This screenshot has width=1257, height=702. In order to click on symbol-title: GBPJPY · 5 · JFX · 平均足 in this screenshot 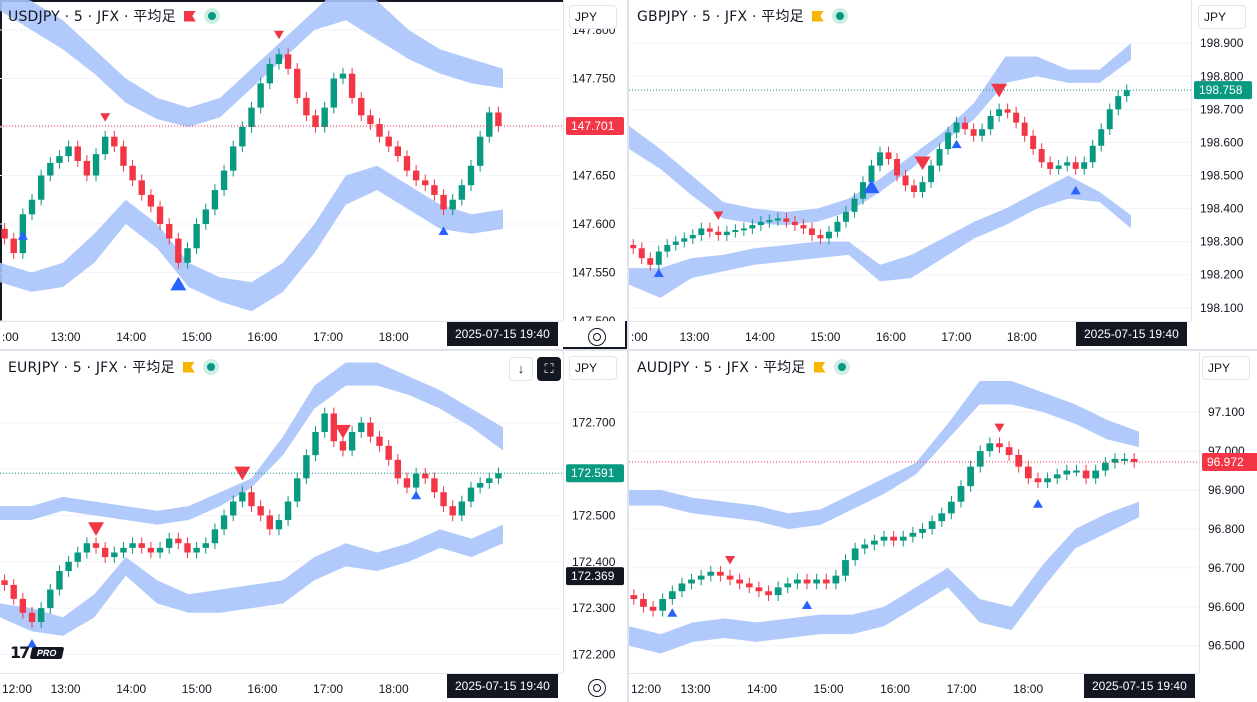, I will do `click(720, 17)`.